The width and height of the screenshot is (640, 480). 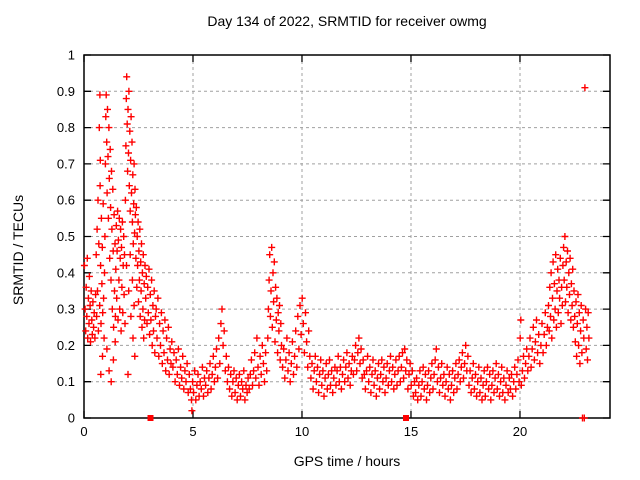 What do you see at coordinates (520, 431) in the screenshot?
I see `x-tick-label: 20` at bounding box center [520, 431].